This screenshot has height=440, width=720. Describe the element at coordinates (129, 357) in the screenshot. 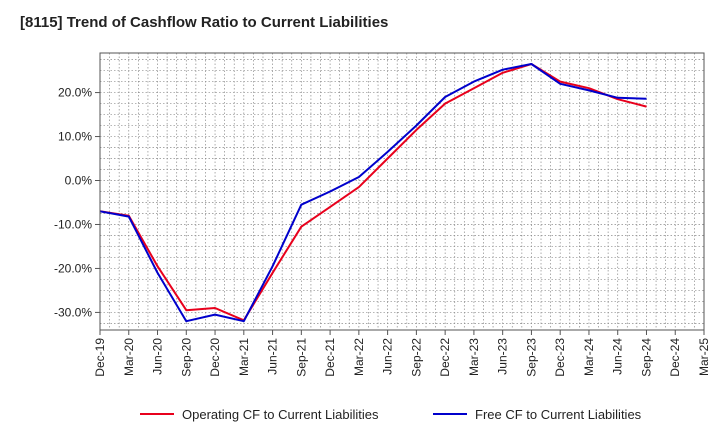

I see `x-tick-label: Mar-20` at that location.